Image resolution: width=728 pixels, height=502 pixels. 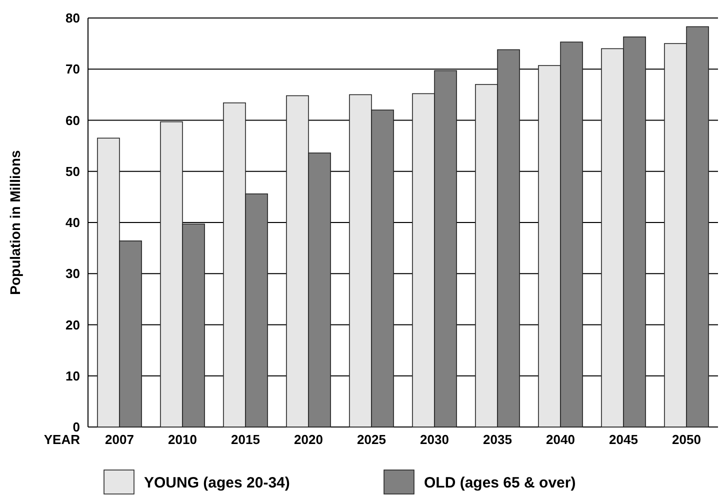 I want to click on y-tick-label: 0, so click(x=76, y=427).